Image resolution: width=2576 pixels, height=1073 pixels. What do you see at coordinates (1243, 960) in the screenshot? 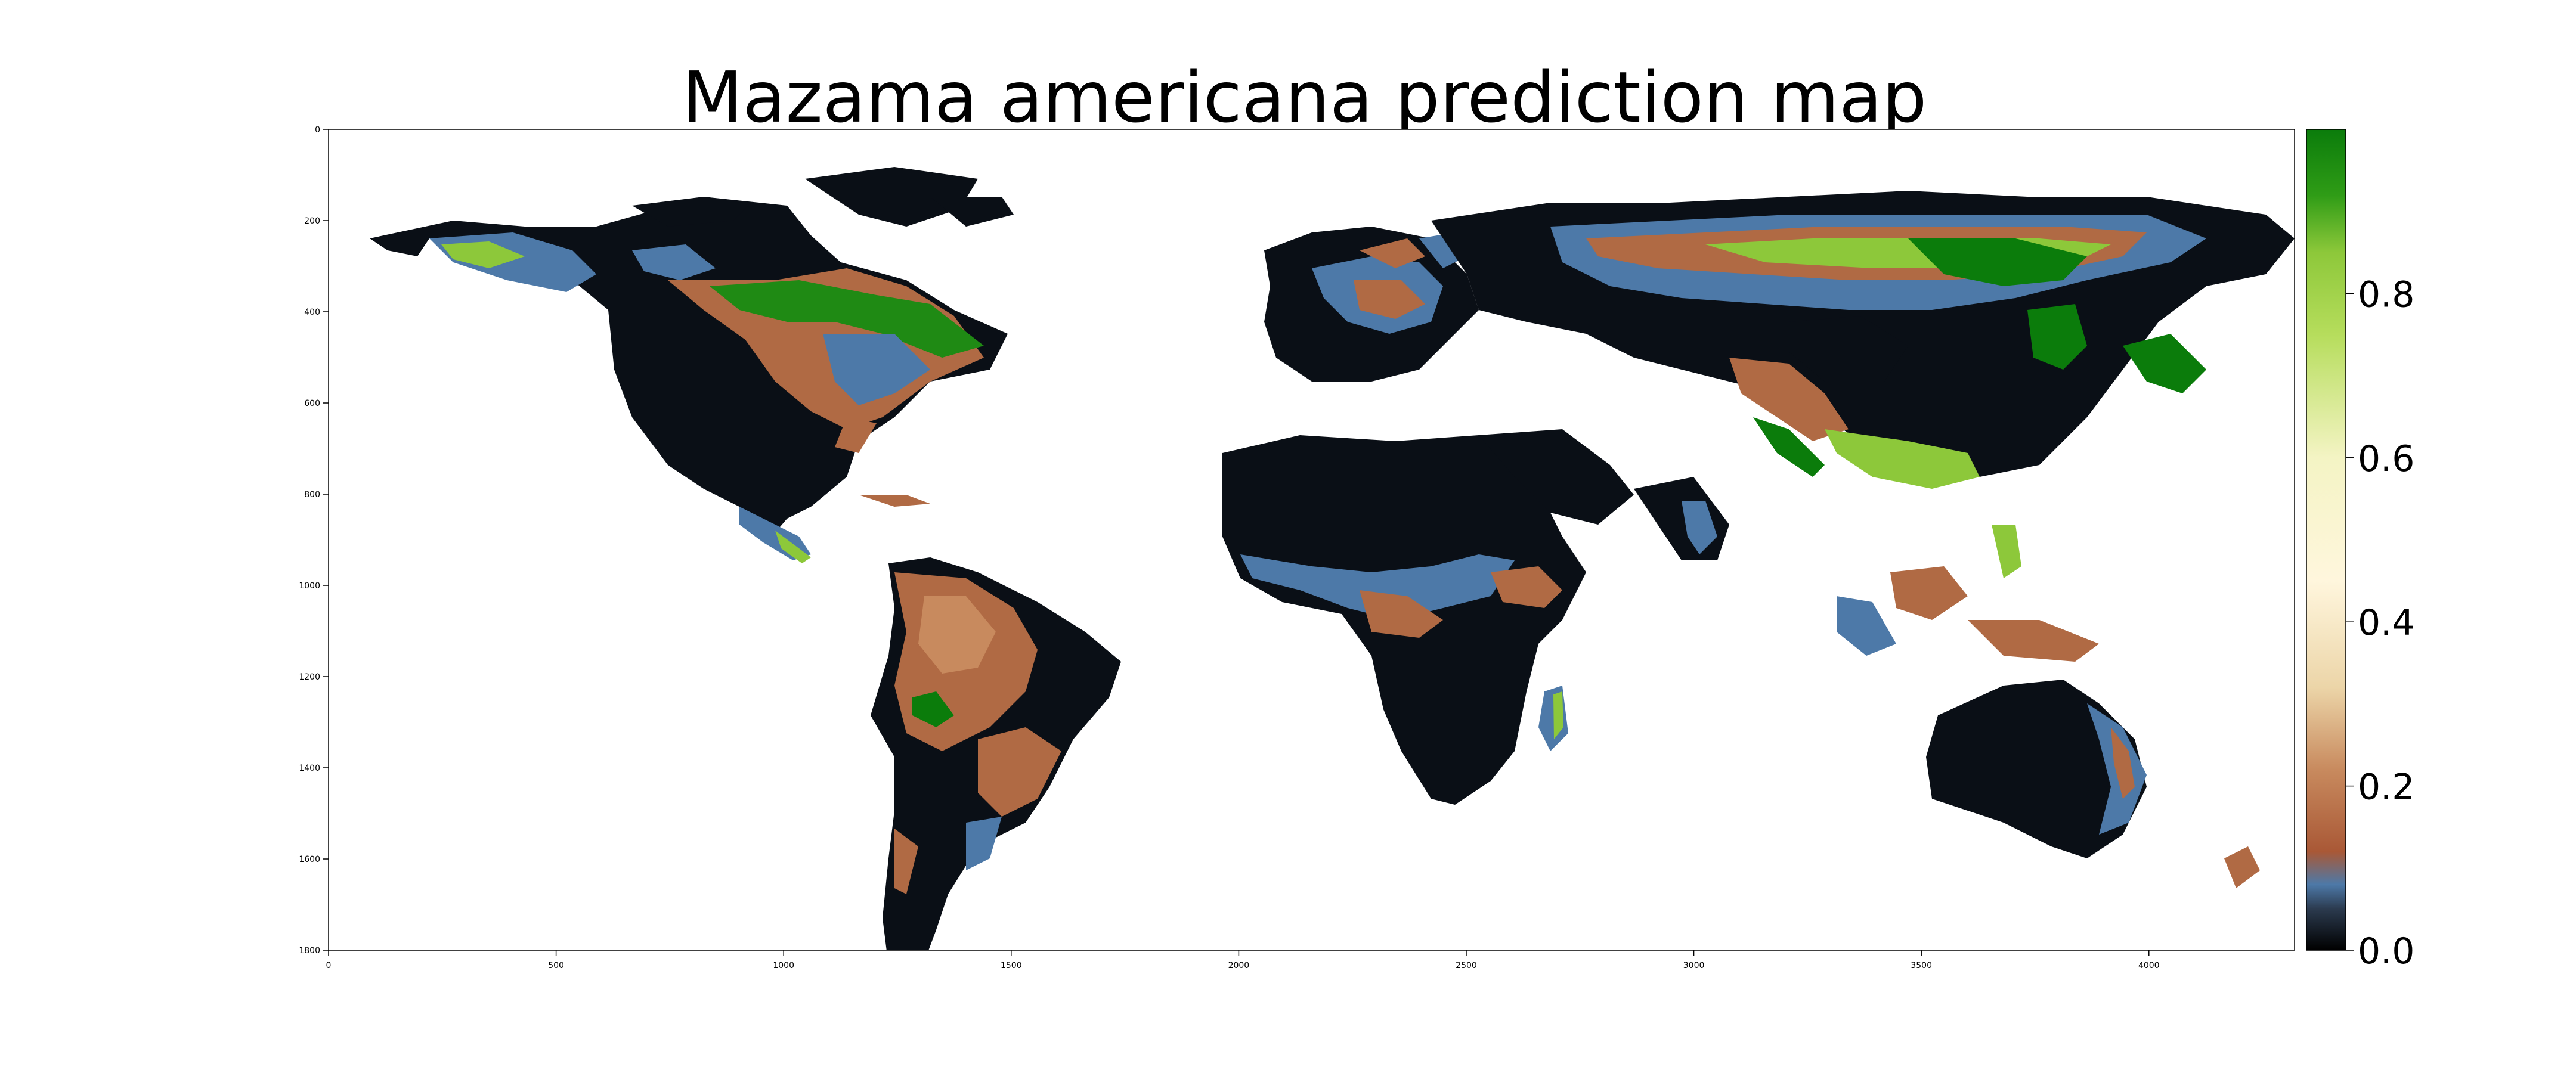
I see `x-axis-ticks: 0 500 1000 1500 2000 2500 3000 3500 4000` at bounding box center [1243, 960].